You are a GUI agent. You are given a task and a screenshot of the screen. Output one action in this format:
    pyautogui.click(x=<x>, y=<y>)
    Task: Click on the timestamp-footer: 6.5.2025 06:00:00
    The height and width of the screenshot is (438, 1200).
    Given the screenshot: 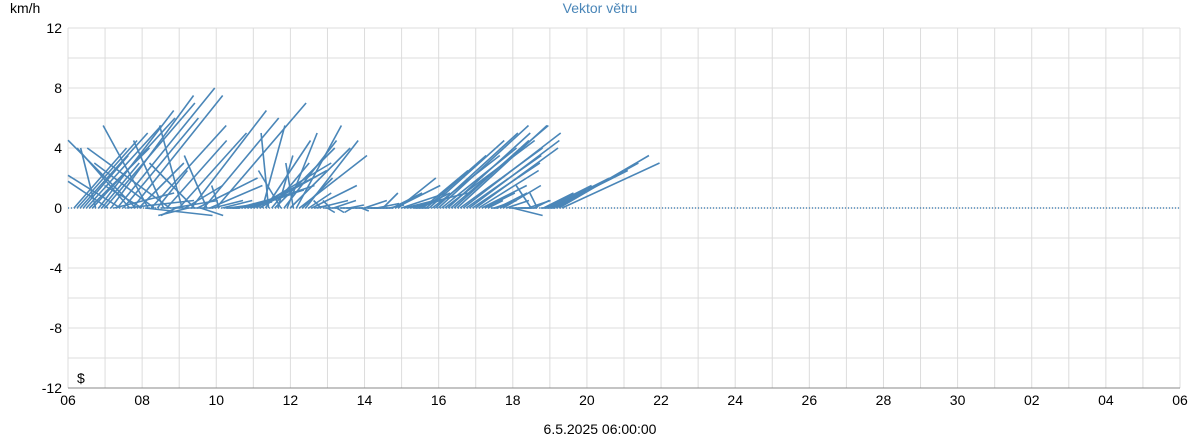 What is the action you would take?
    pyautogui.click(x=600, y=429)
    